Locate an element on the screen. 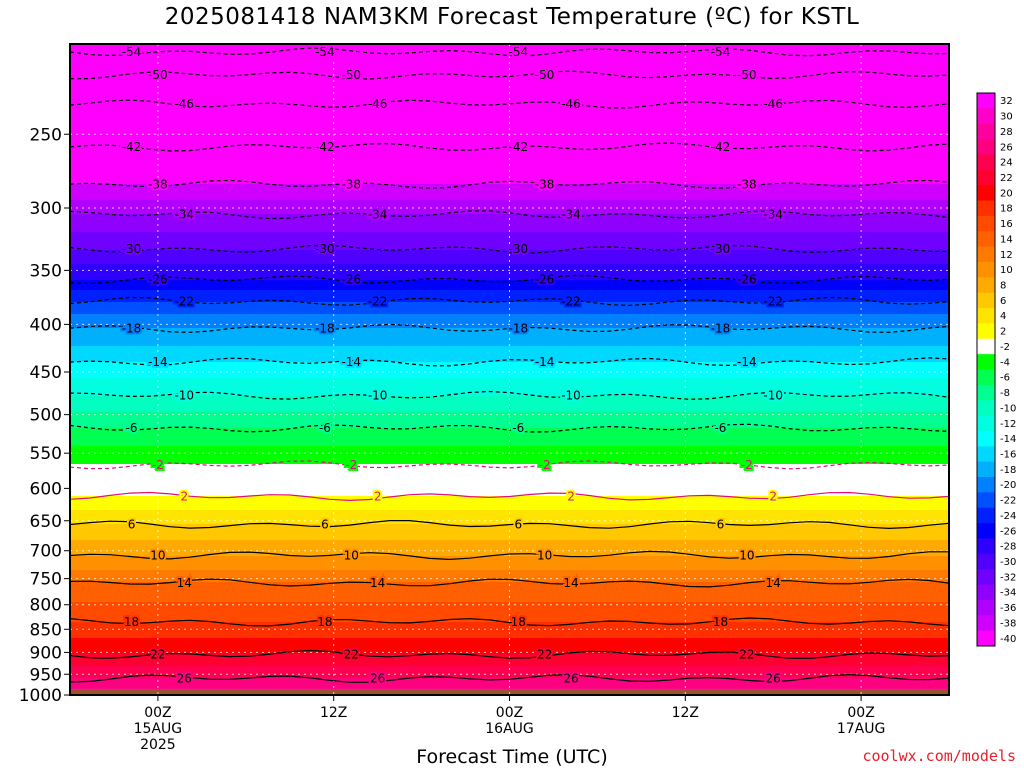  colorbar-tick-label: 18 is located at coordinates (1006, 209).